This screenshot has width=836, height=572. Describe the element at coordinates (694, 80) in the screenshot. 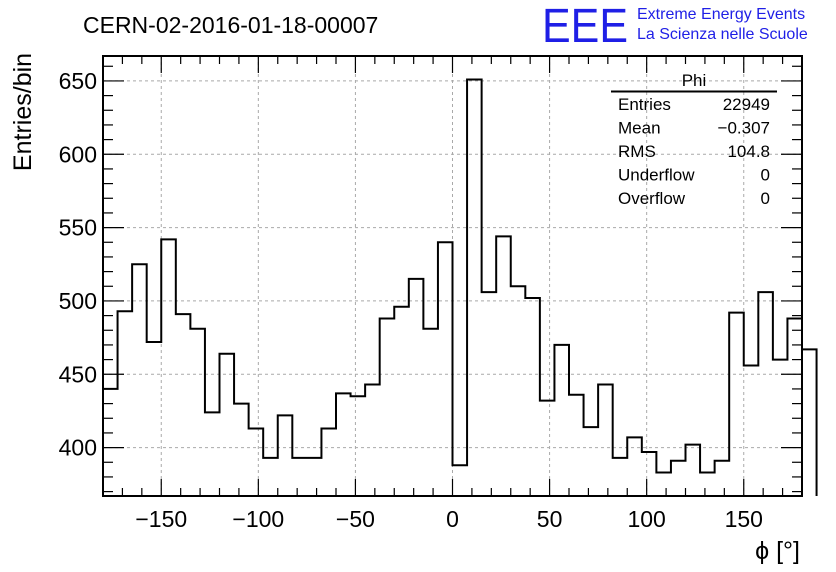

I see `stats-box-title: Phi` at that location.